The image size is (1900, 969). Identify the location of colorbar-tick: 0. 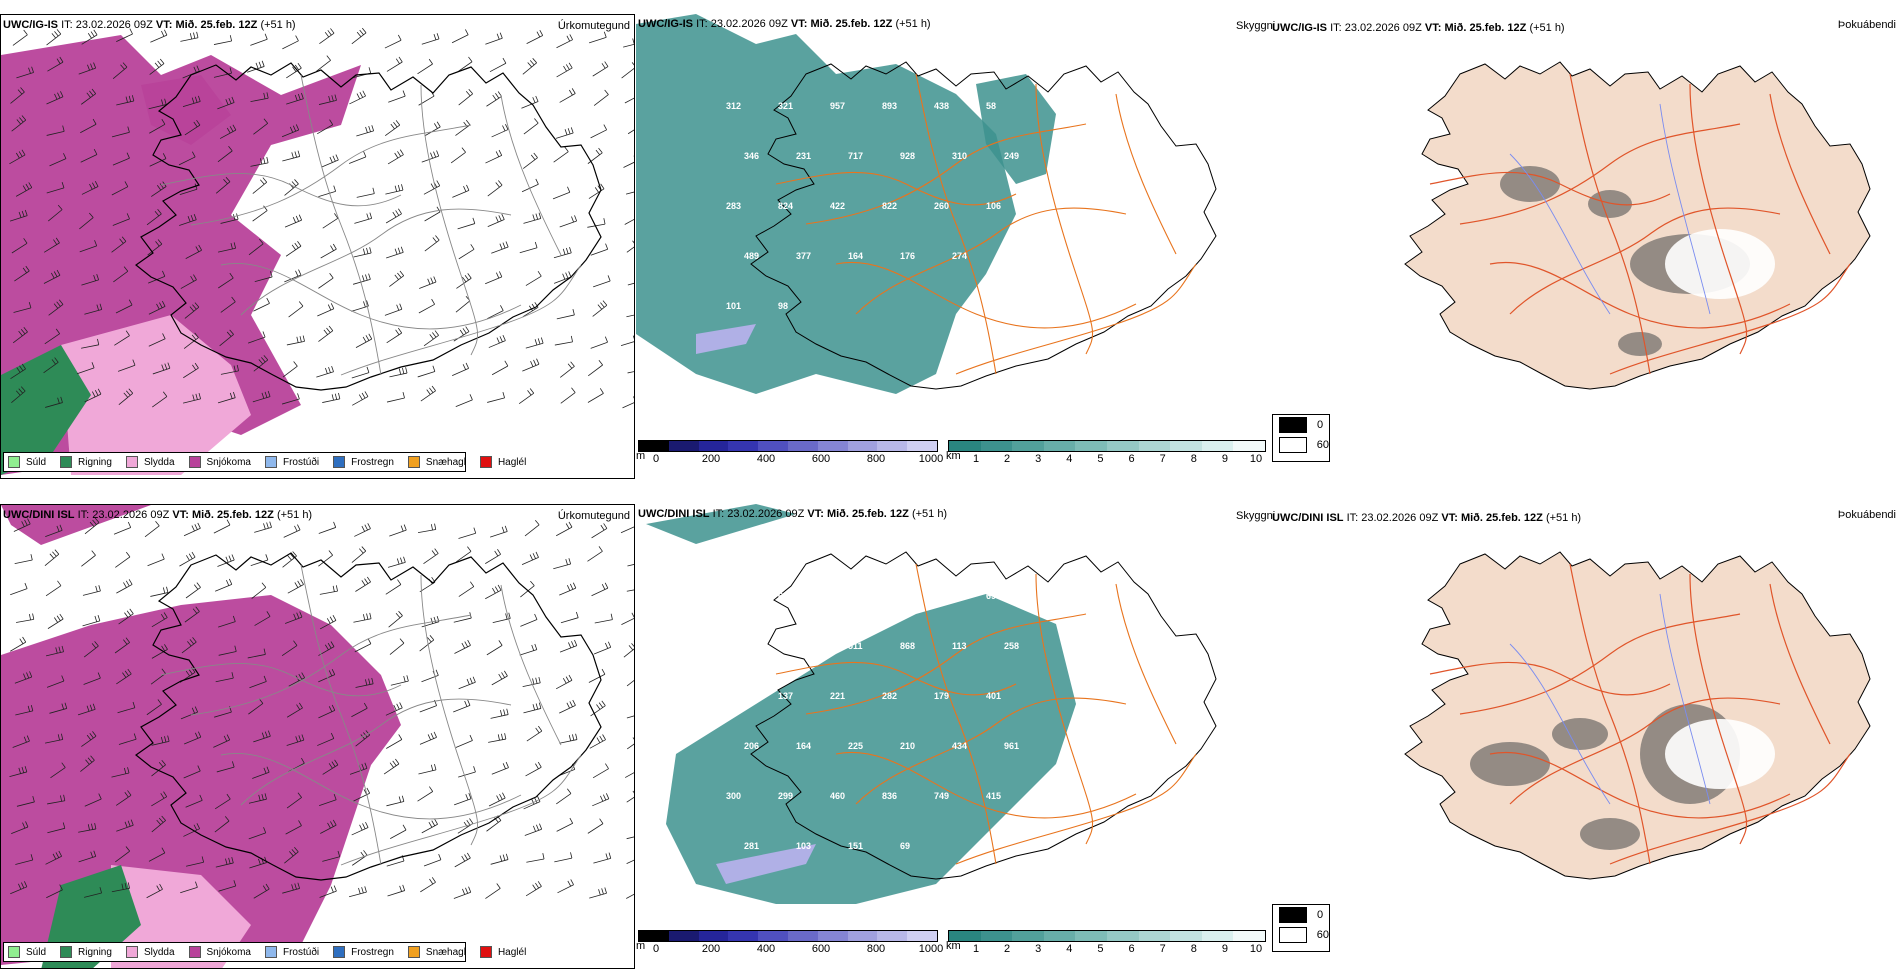
(656, 459).